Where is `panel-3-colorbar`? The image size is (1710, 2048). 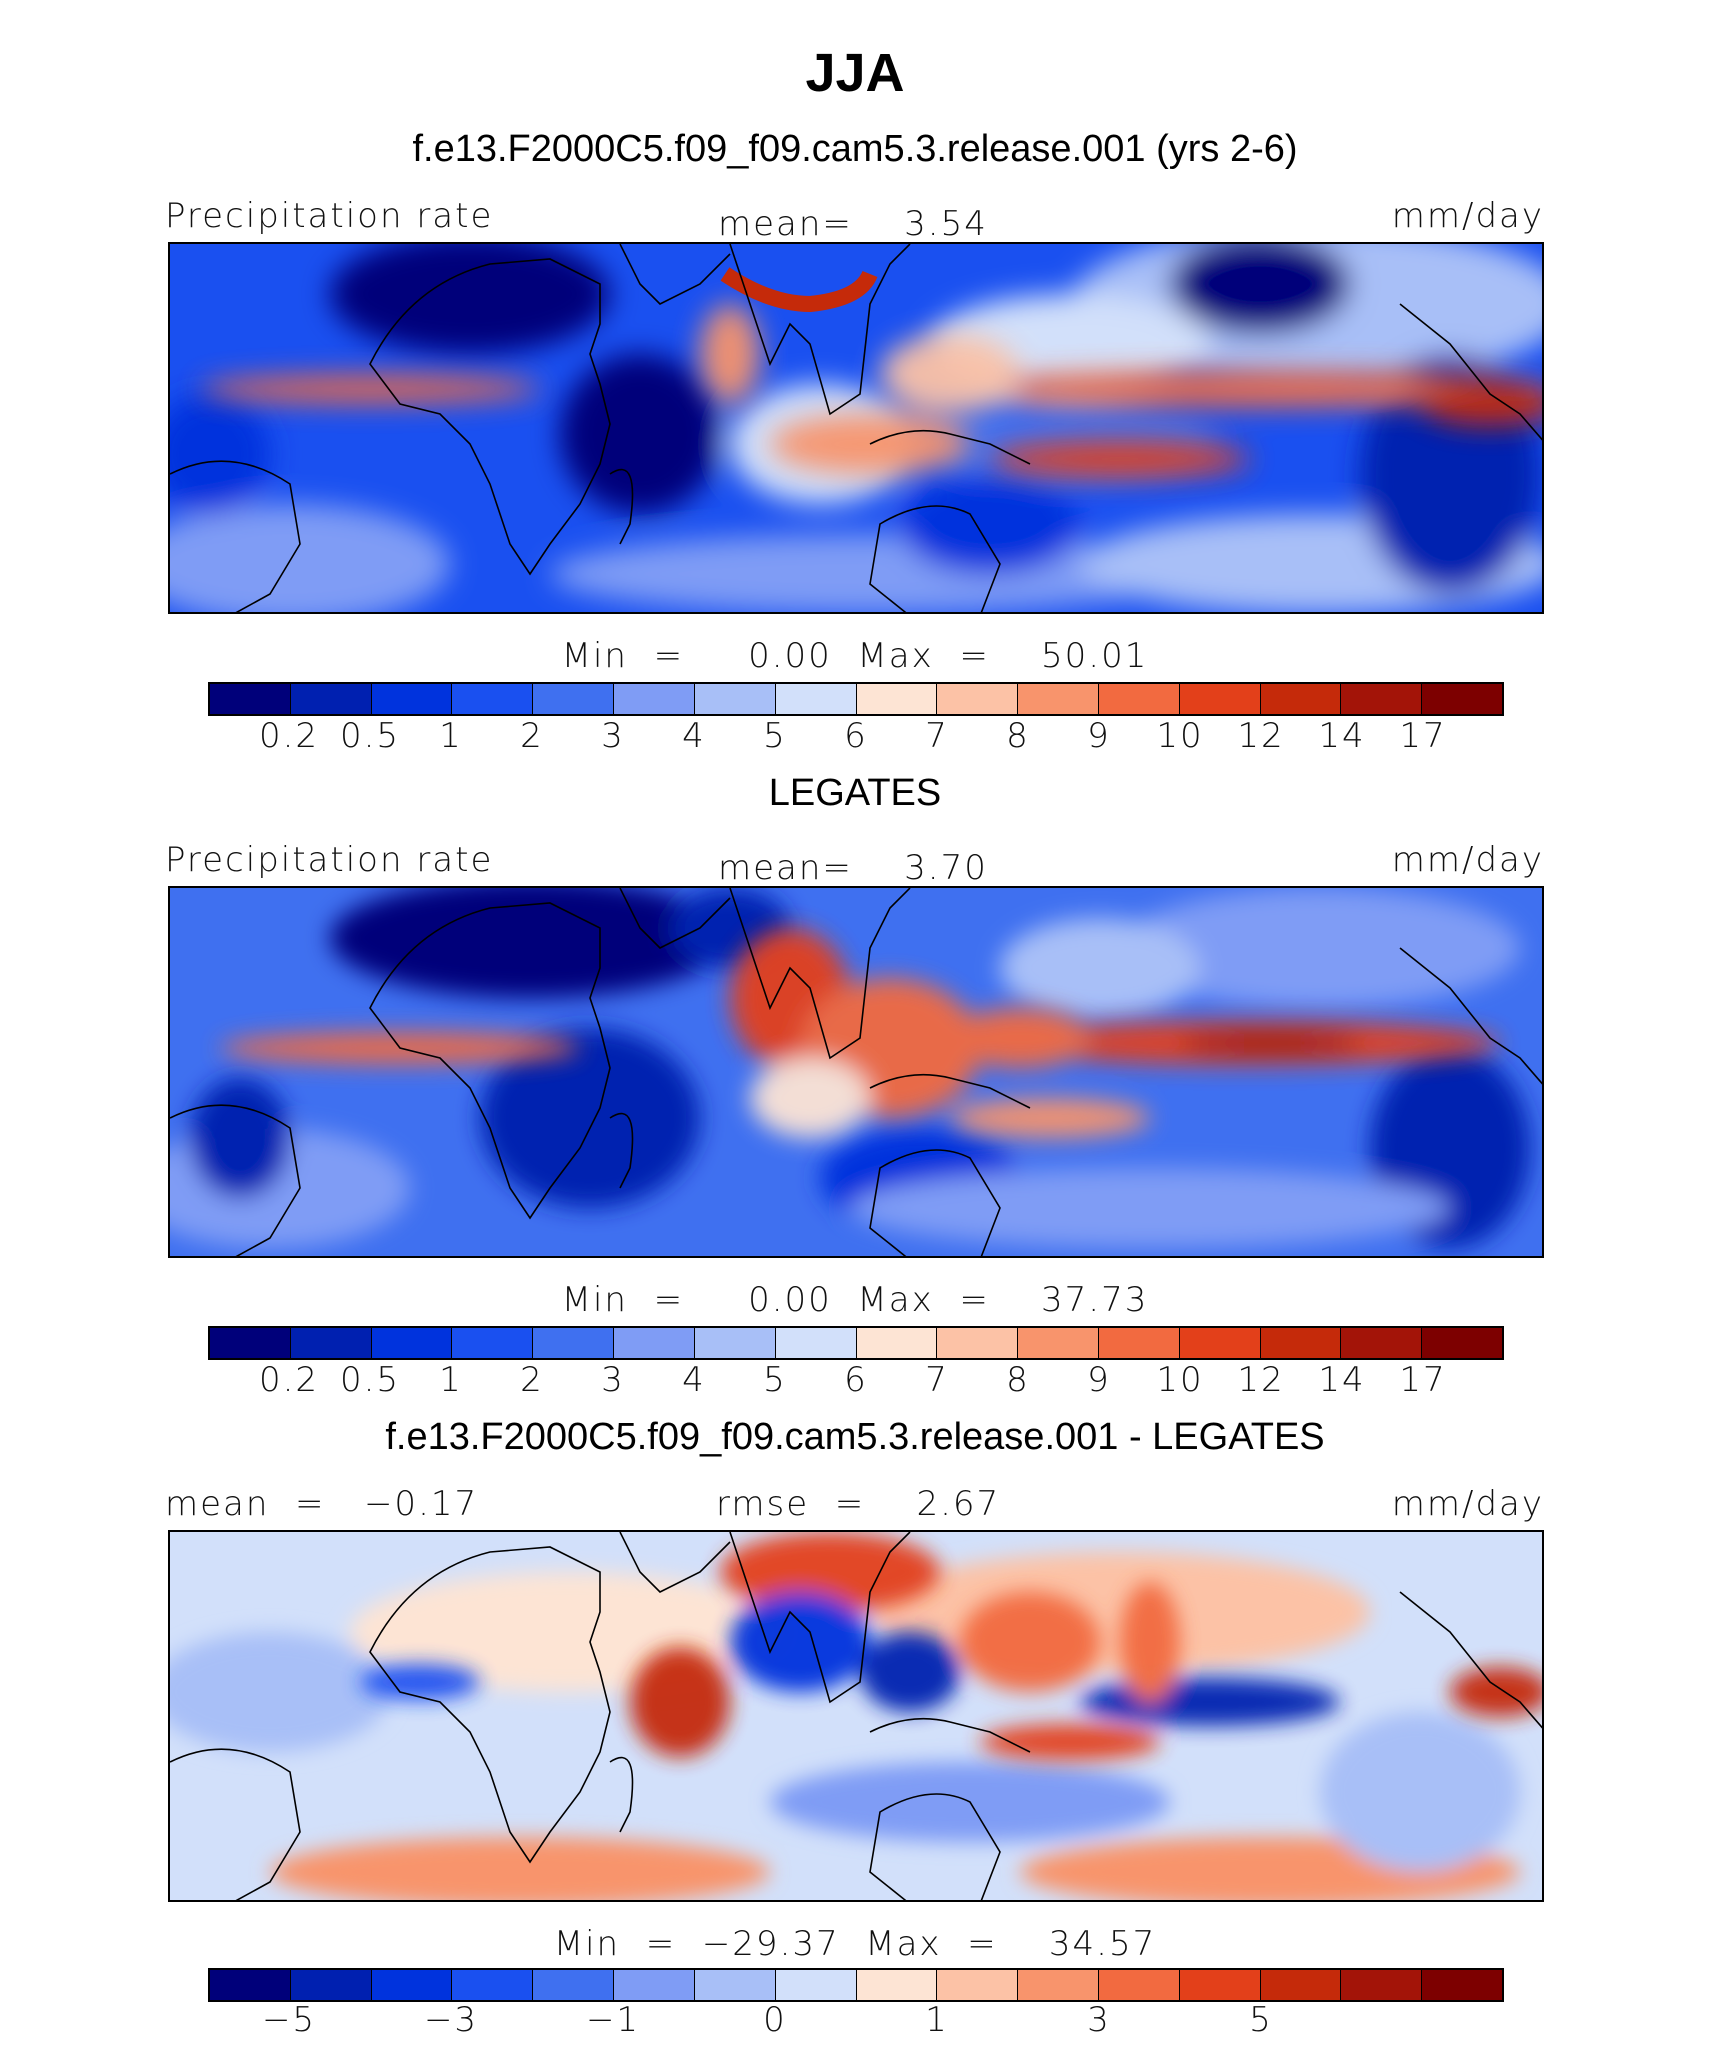 panel-3-colorbar is located at coordinates (856, 1985).